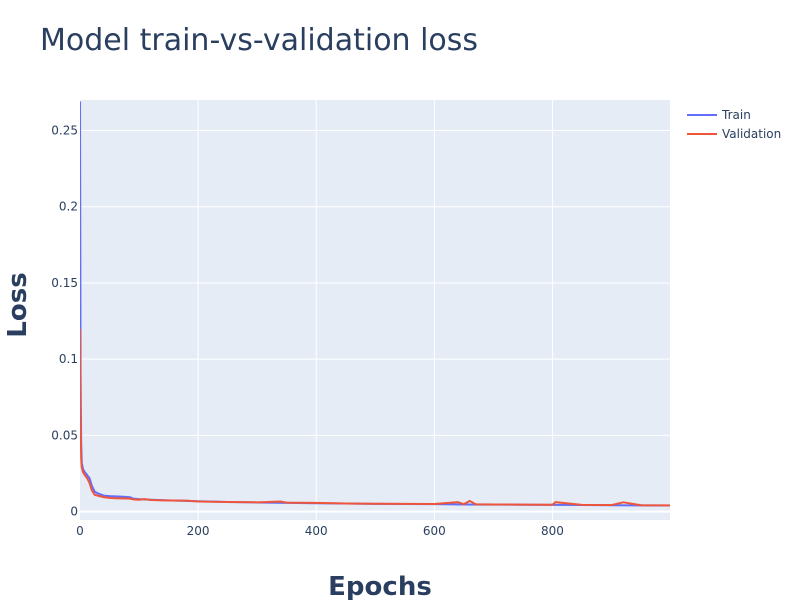  Describe the element at coordinates (751, 134) in the screenshot. I see `legend-label: Validation` at that location.